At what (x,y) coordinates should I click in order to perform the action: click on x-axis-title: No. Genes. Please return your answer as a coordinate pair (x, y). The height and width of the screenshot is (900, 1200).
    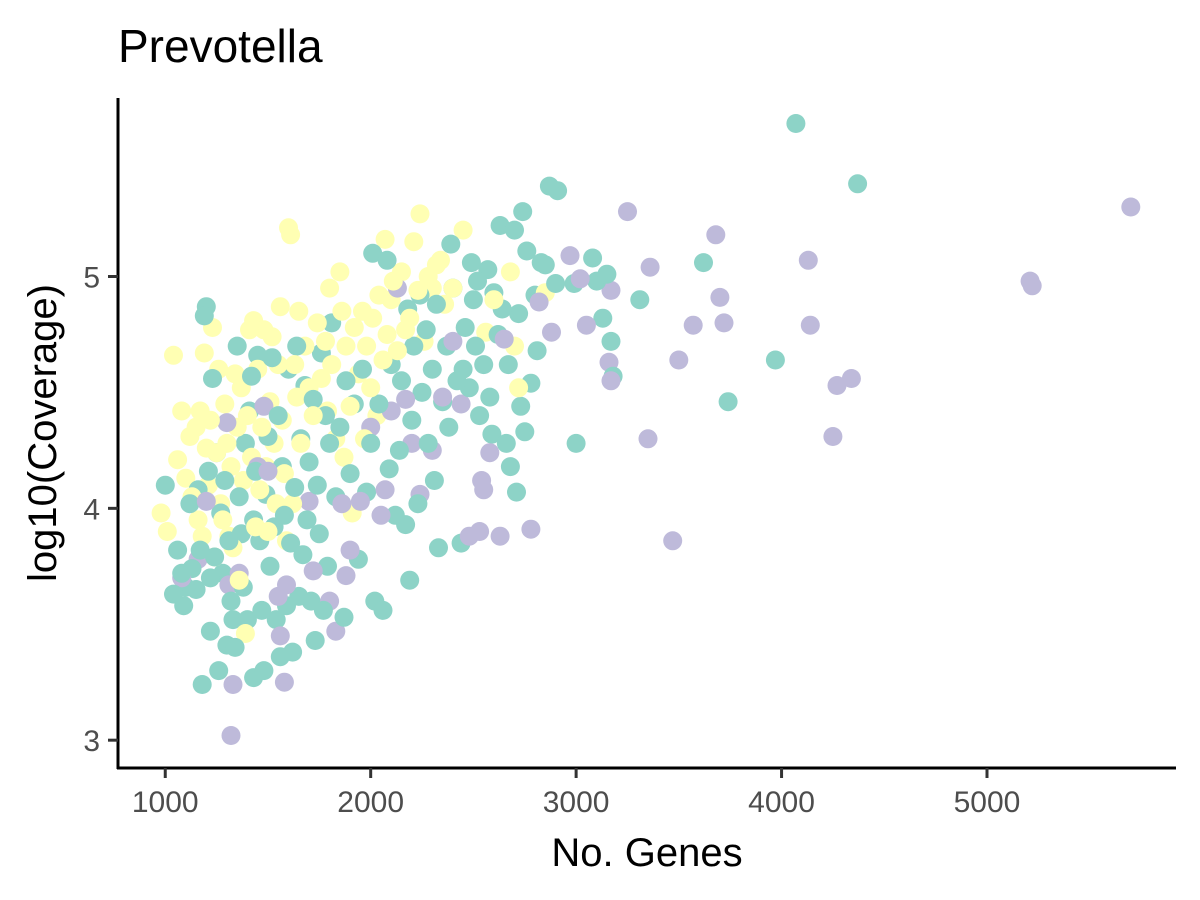
    Looking at the image, I should click on (646, 853).